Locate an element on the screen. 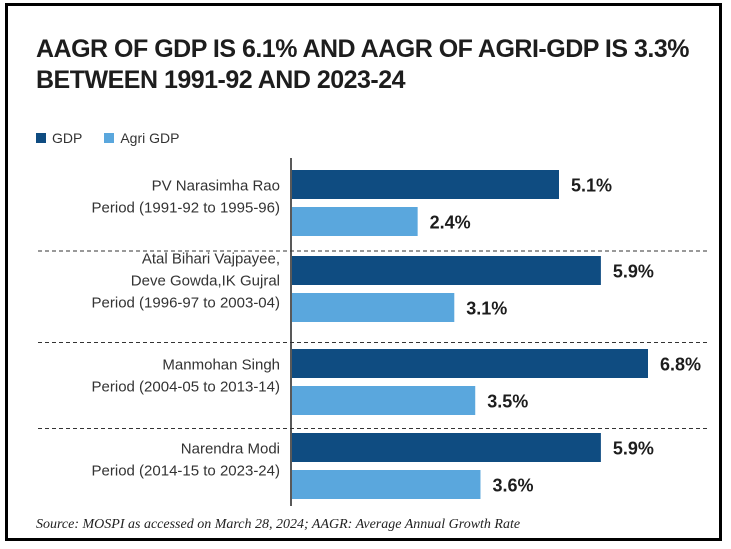 The image size is (731, 549). legend-item-agri: Agri GDP is located at coordinates (141, 138).